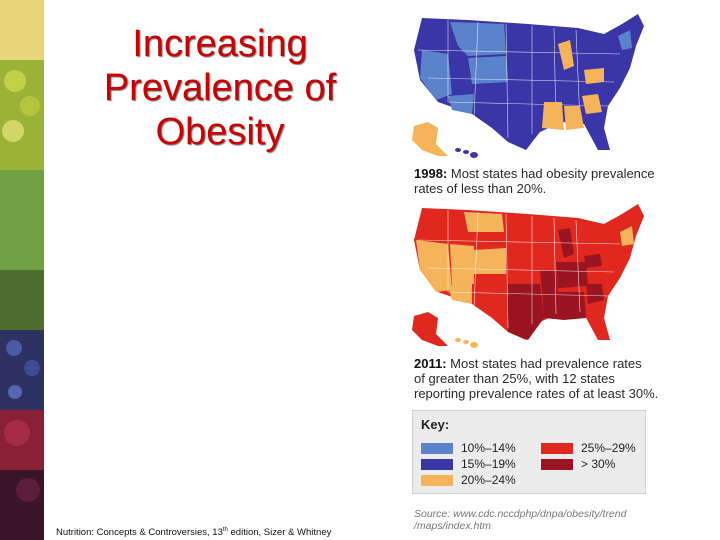  I want to click on map-2011-year: 2011:, so click(430, 363).